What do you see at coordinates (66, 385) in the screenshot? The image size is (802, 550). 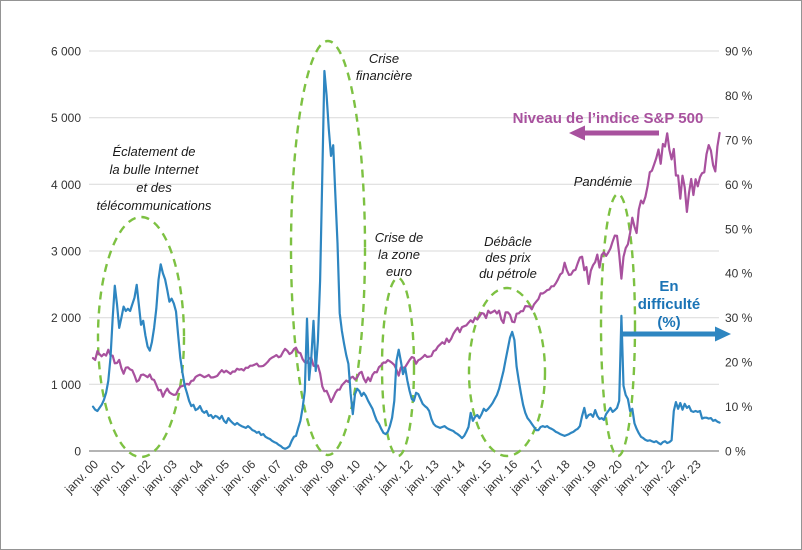 I see `left-axis-tick-label: 1 000` at bounding box center [66, 385].